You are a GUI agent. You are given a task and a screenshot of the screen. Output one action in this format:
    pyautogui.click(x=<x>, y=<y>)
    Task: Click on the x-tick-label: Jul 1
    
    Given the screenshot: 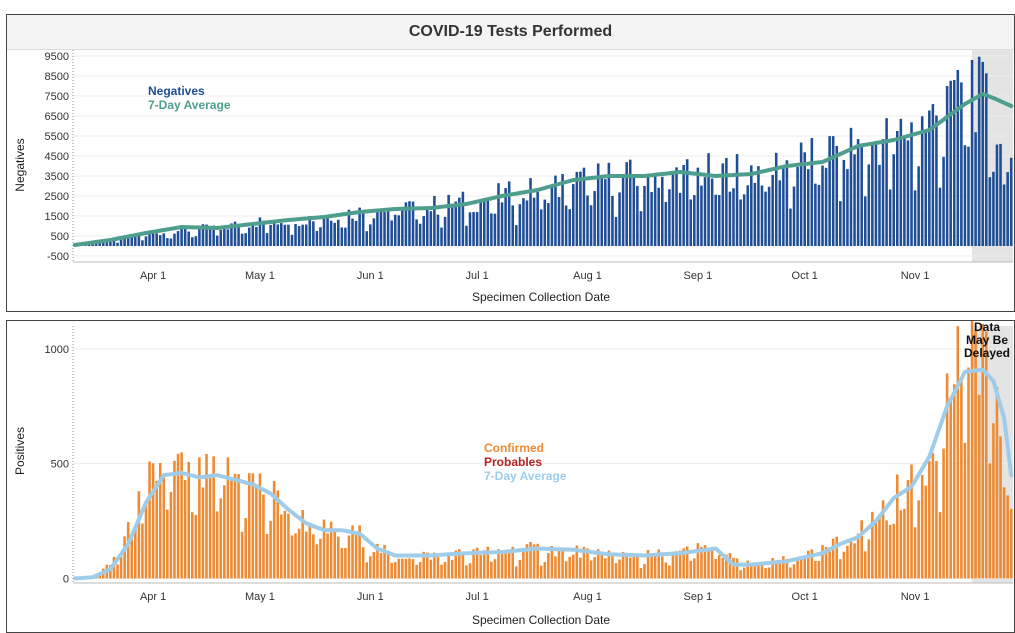 What is the action you would take?
    pyautogui.click(x=477, y=276)
    